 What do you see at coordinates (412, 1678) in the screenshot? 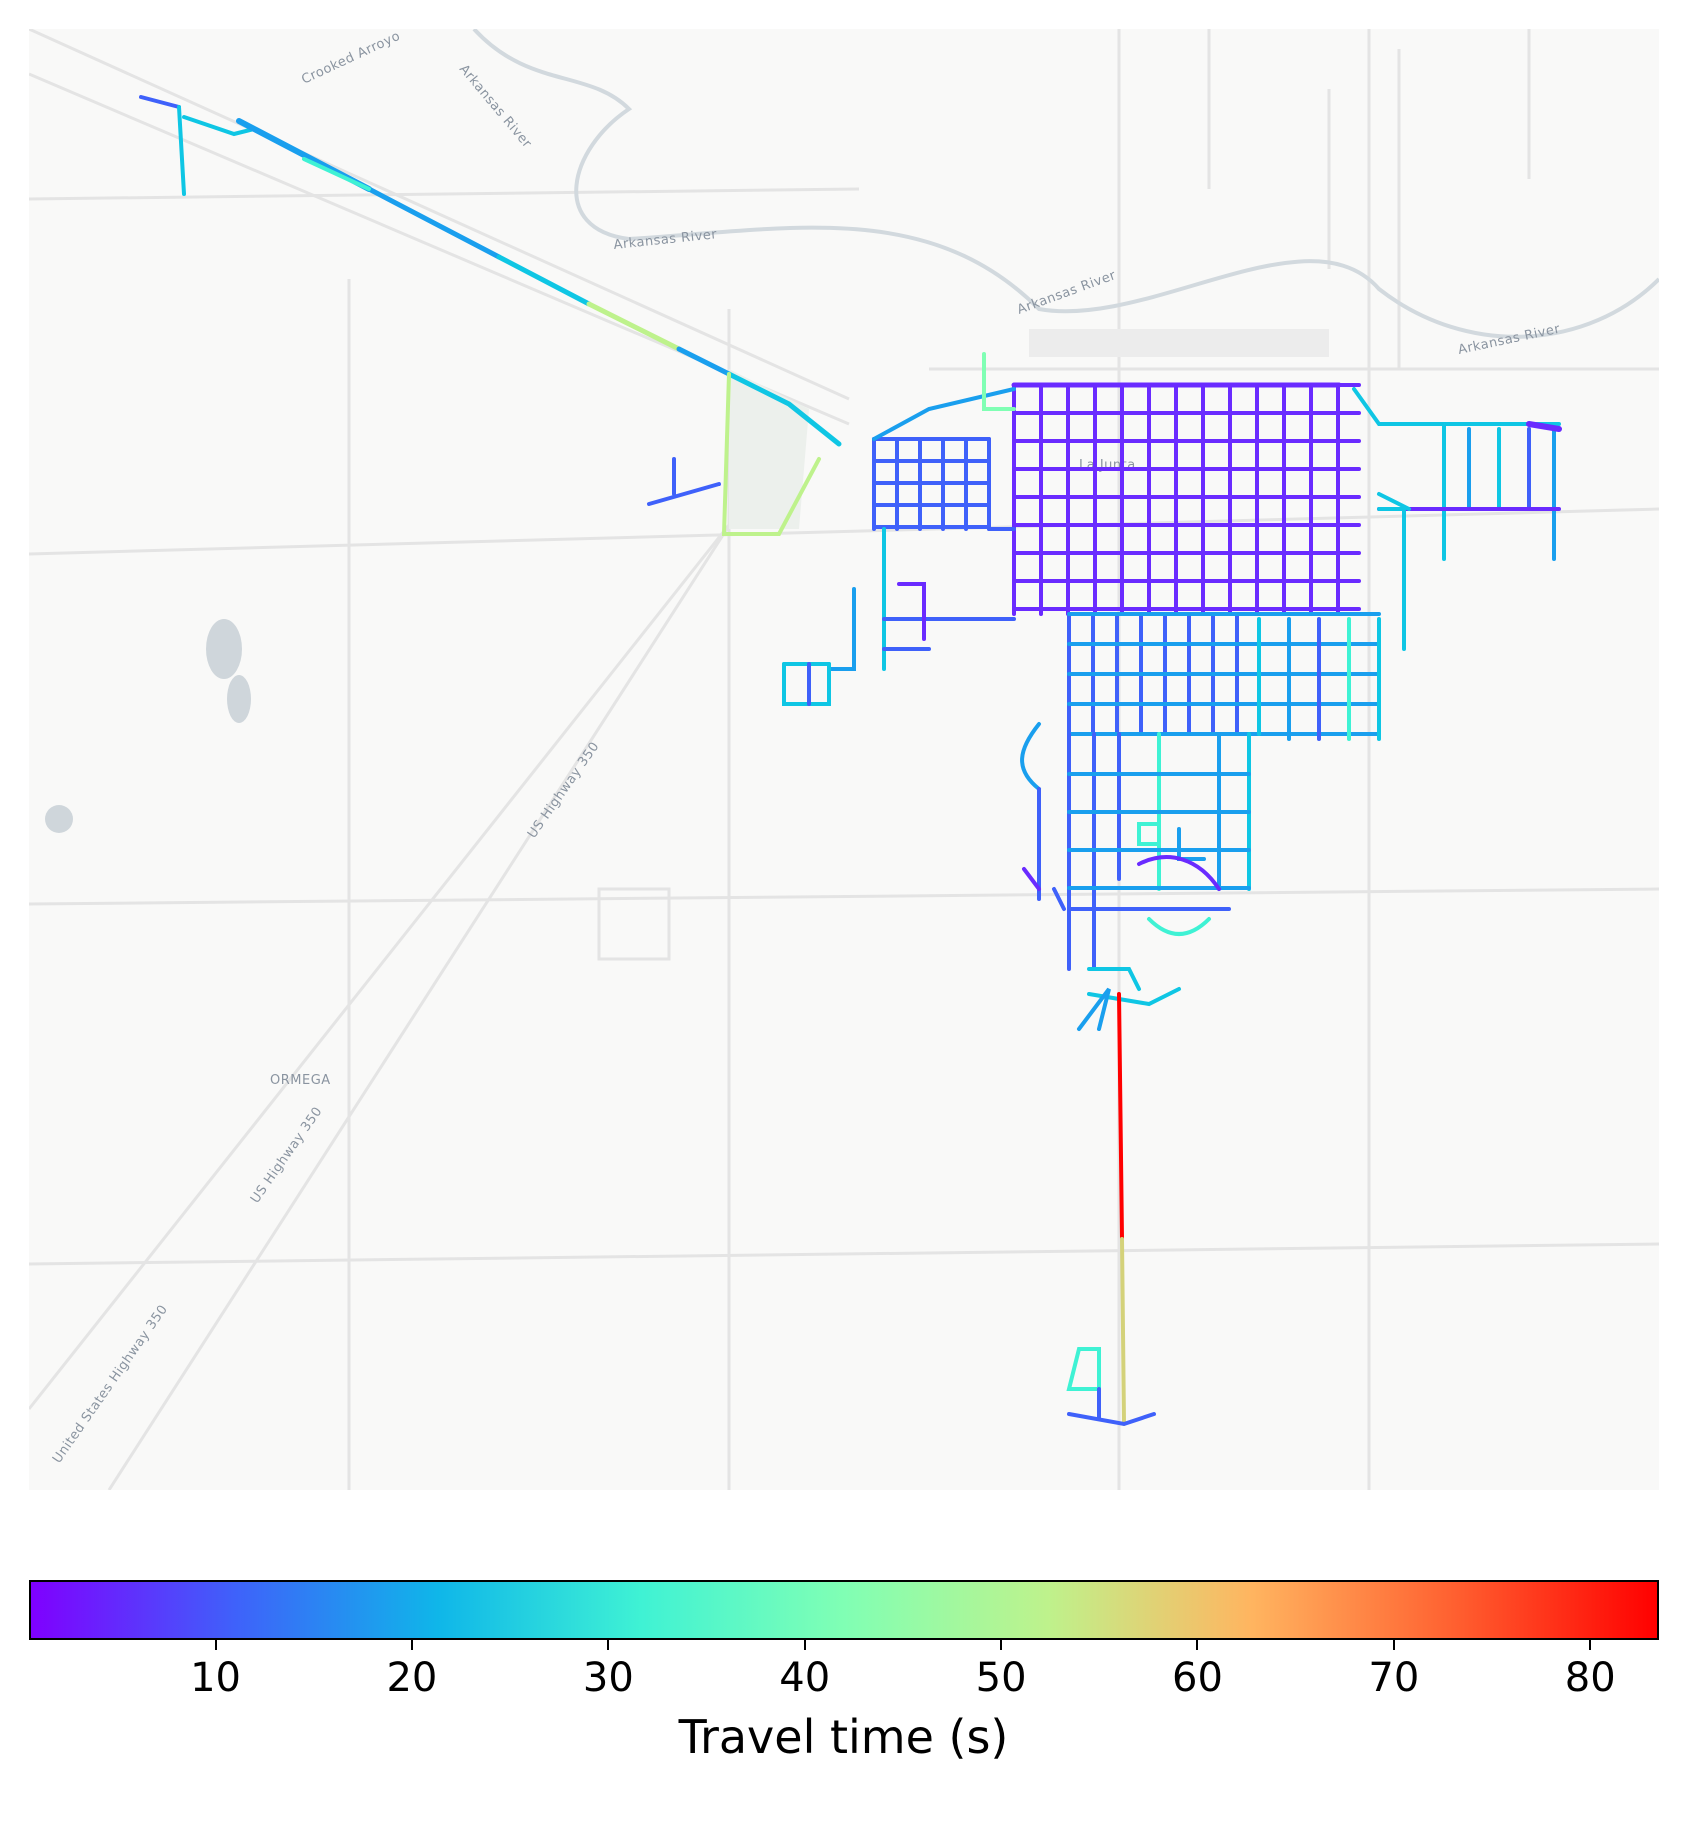
I see `colorbar-tick-label: 20` at bounding box center [412, 1678].